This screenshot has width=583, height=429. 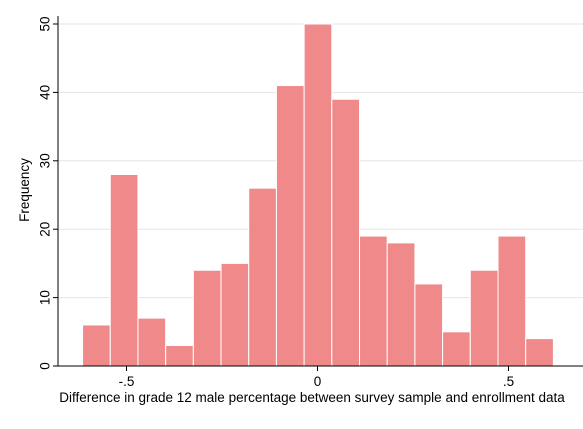 What do you see at coordinates (45, 297) in the screenshot?
I see `y-tick-label: 10` at bounding box center [45, 297].